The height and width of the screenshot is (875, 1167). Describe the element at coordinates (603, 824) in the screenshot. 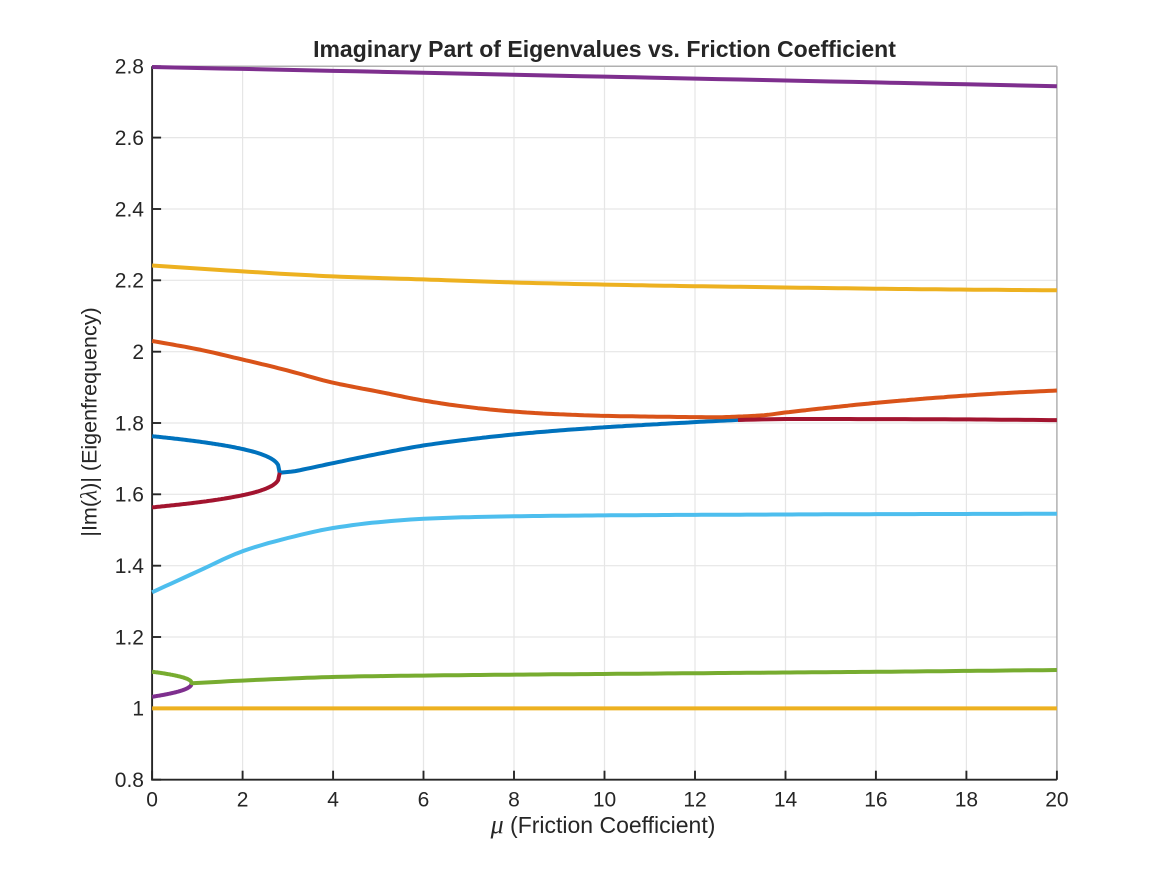

I see `svg-text: μ (Friction Coefficient)` at that location.